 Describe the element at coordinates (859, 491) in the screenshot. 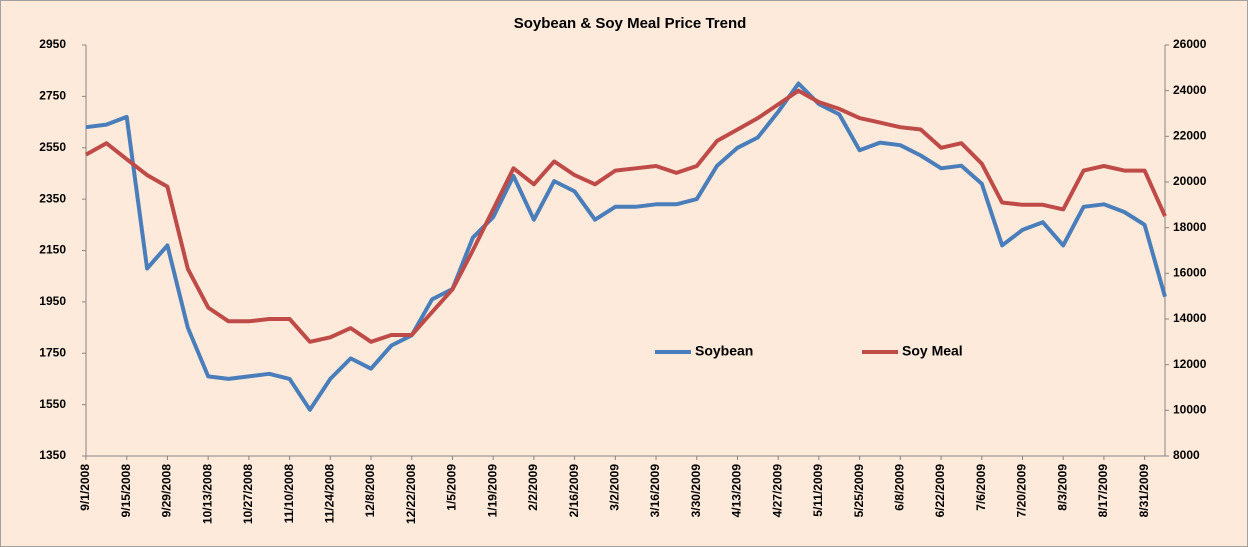

I see `x-tick-label: 5/25/2009` at that location.